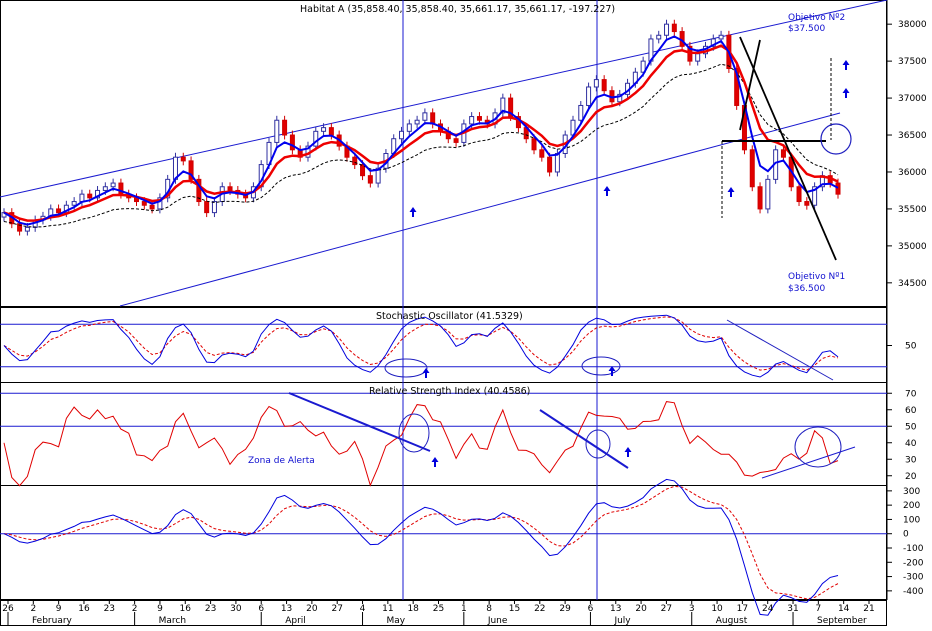 The width and height of the screenshot is (932, 631). I want to click on stoch-main-line, so click(421, 346).